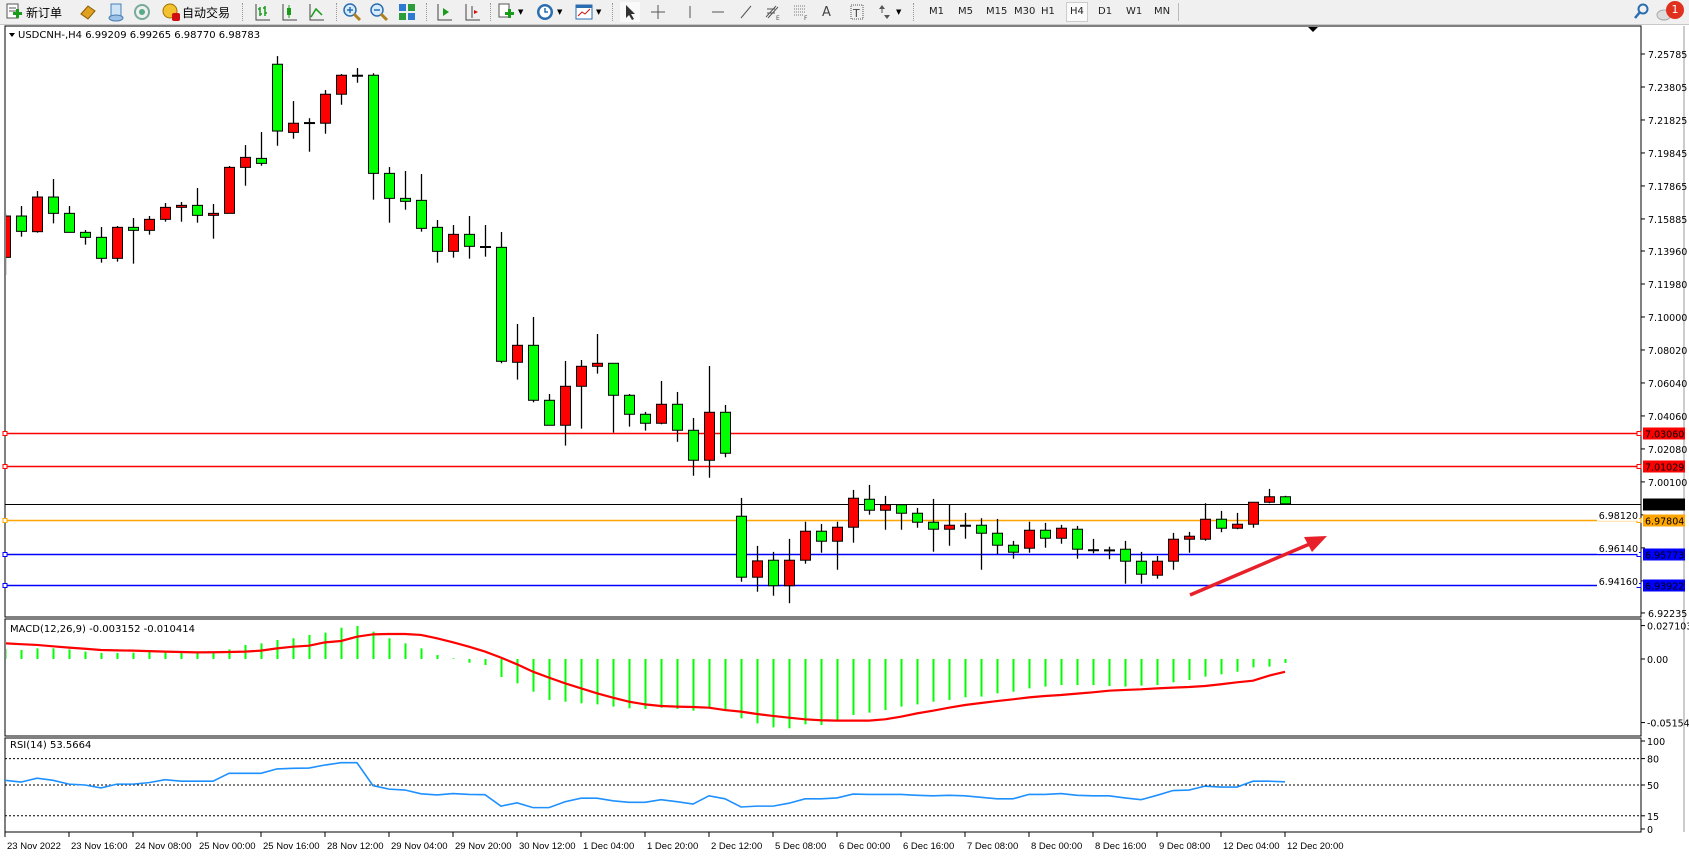 This screenshot has width=1689, height=860. What do you see at coordinates (1668, 627) in the screenshot?
I see `macd-tick-label: 0.027103` at bounding box center [1668, 627].